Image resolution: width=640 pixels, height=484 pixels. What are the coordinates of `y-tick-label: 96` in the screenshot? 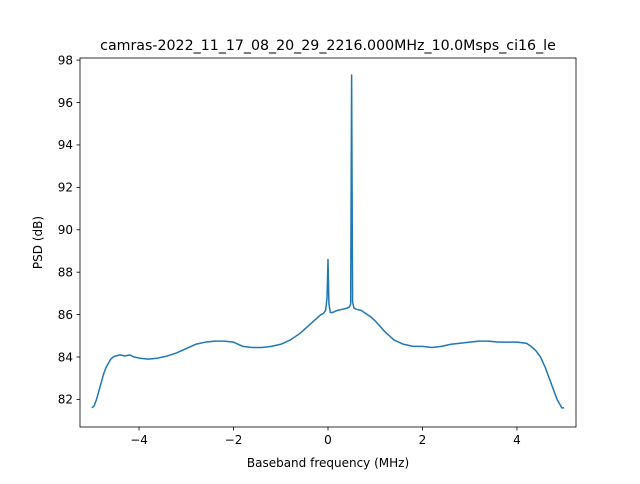 It's located at (65, 103).